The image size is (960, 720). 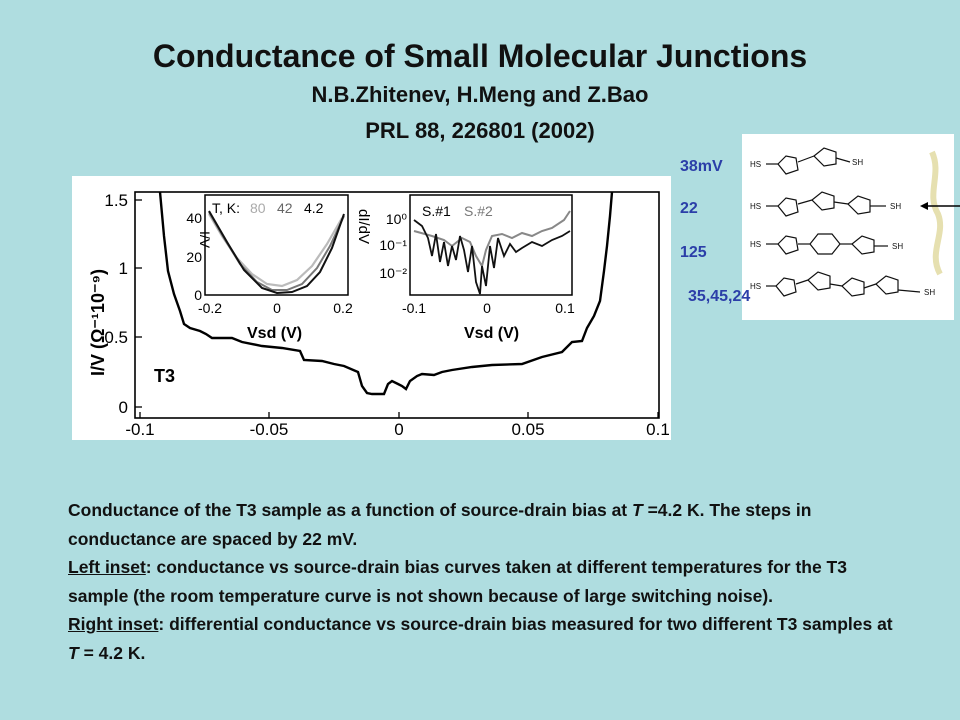 What do you see at coordinates (940, 206) in the screenshot?
I see `pointer-arrow-icon` at bounding box center [940, 206].